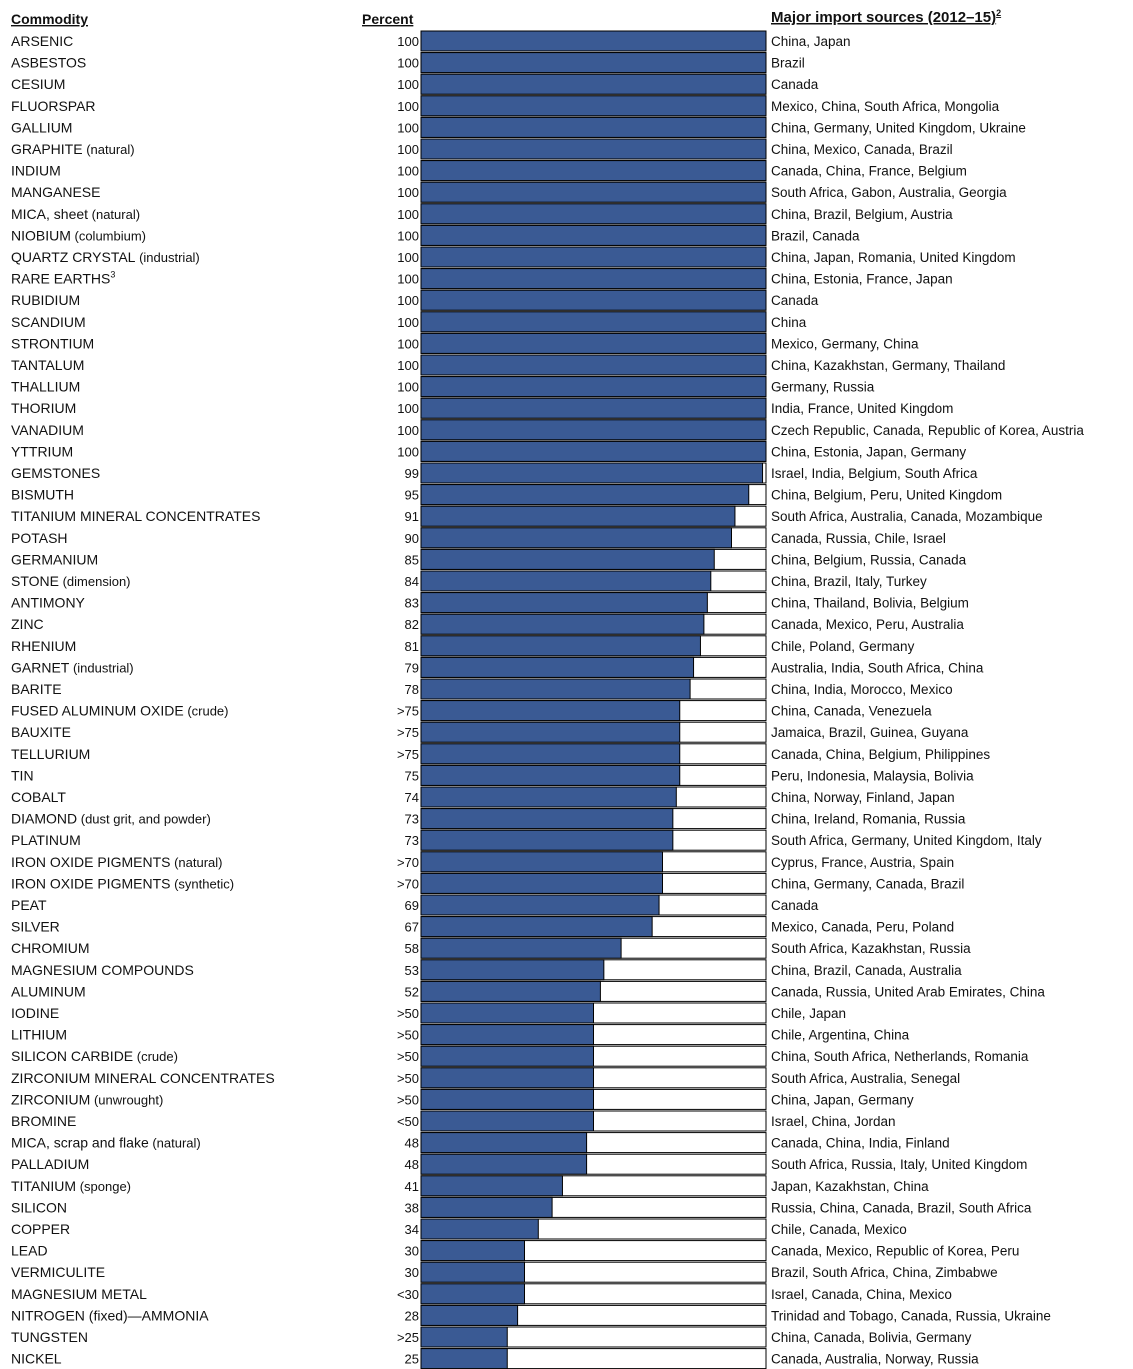  Describe the element at coordinates (22, 775) in the screenshot. I see `commodity-name: TIN` at that location.